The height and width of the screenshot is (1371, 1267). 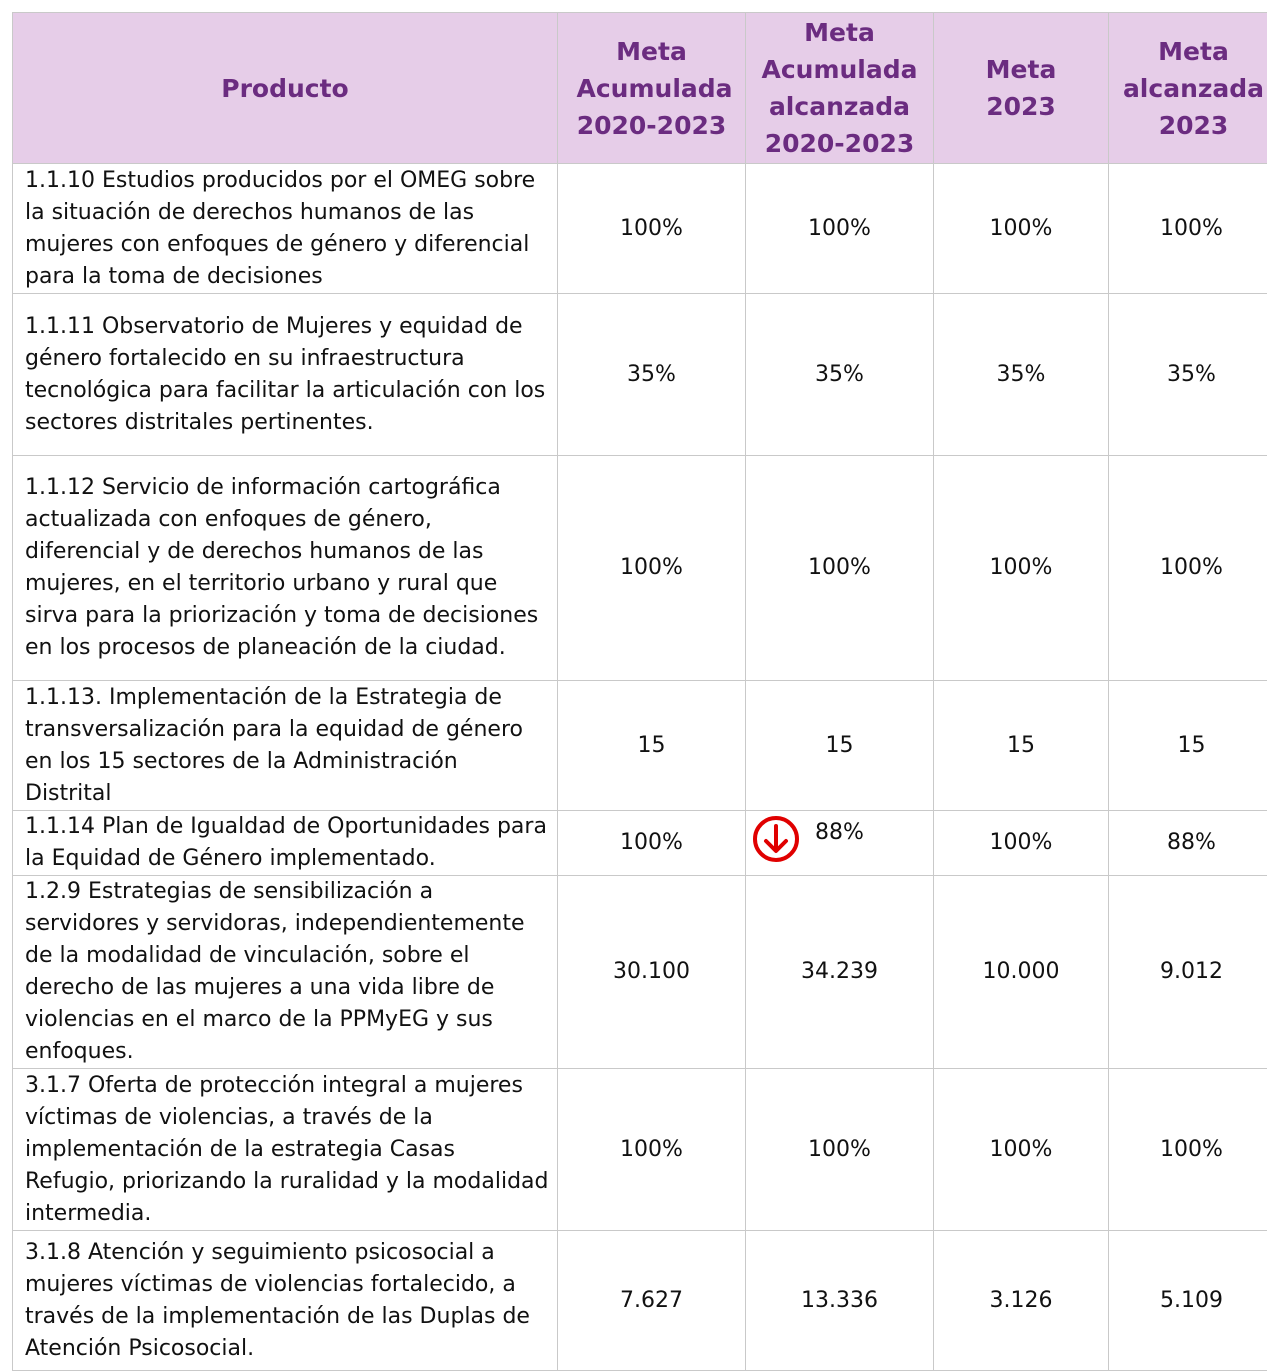 What do you see at coordinates (1188, 1301) in the screenshot?
I see `value-cell: 5.109` at bounding box center [1188, 1301].